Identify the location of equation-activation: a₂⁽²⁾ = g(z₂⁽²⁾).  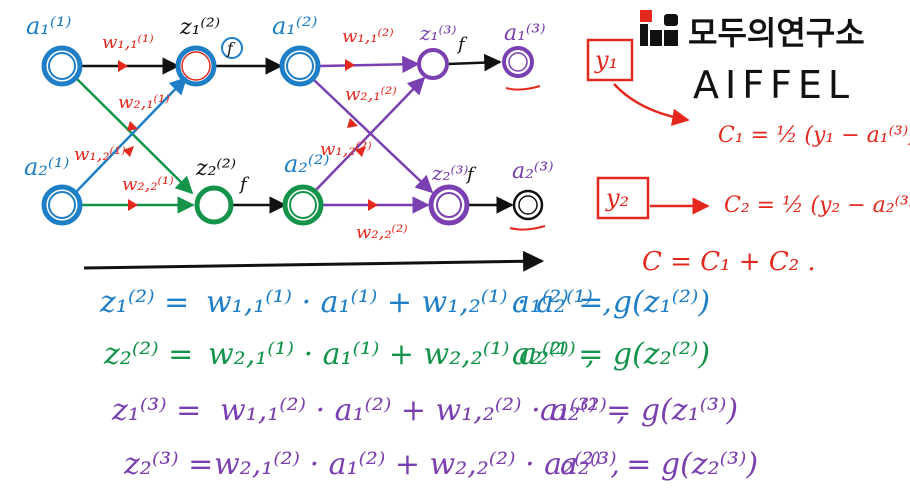
(611, 354).